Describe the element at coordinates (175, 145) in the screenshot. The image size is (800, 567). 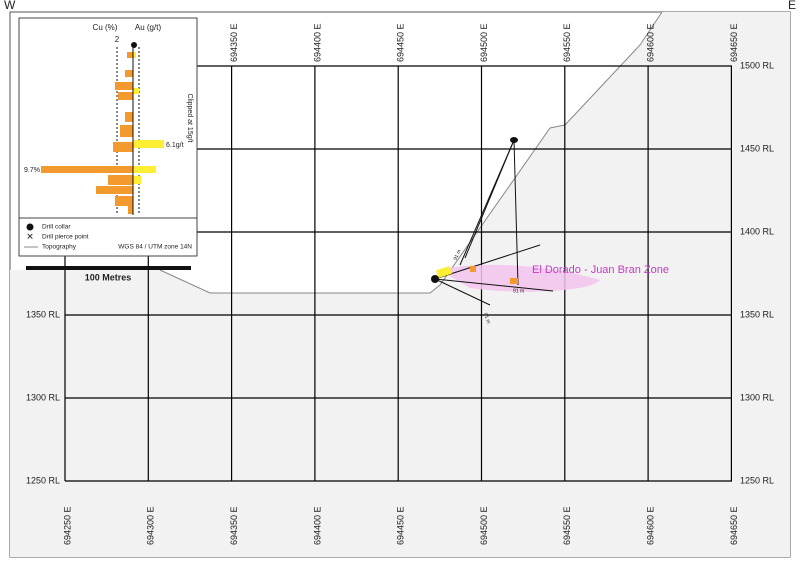
I see `au-max-label: 6.1g/t` at that location.